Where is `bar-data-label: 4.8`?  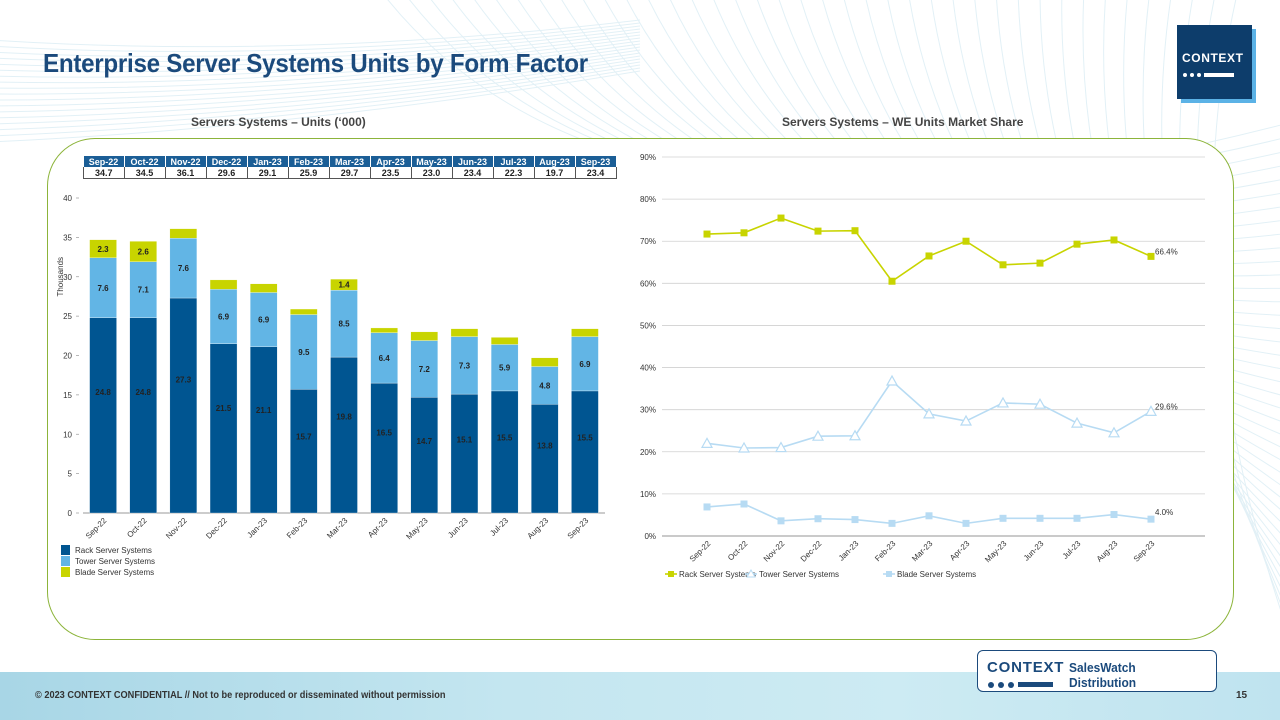 bar-data-label: 4.8 is located at coordinates (545, 385).